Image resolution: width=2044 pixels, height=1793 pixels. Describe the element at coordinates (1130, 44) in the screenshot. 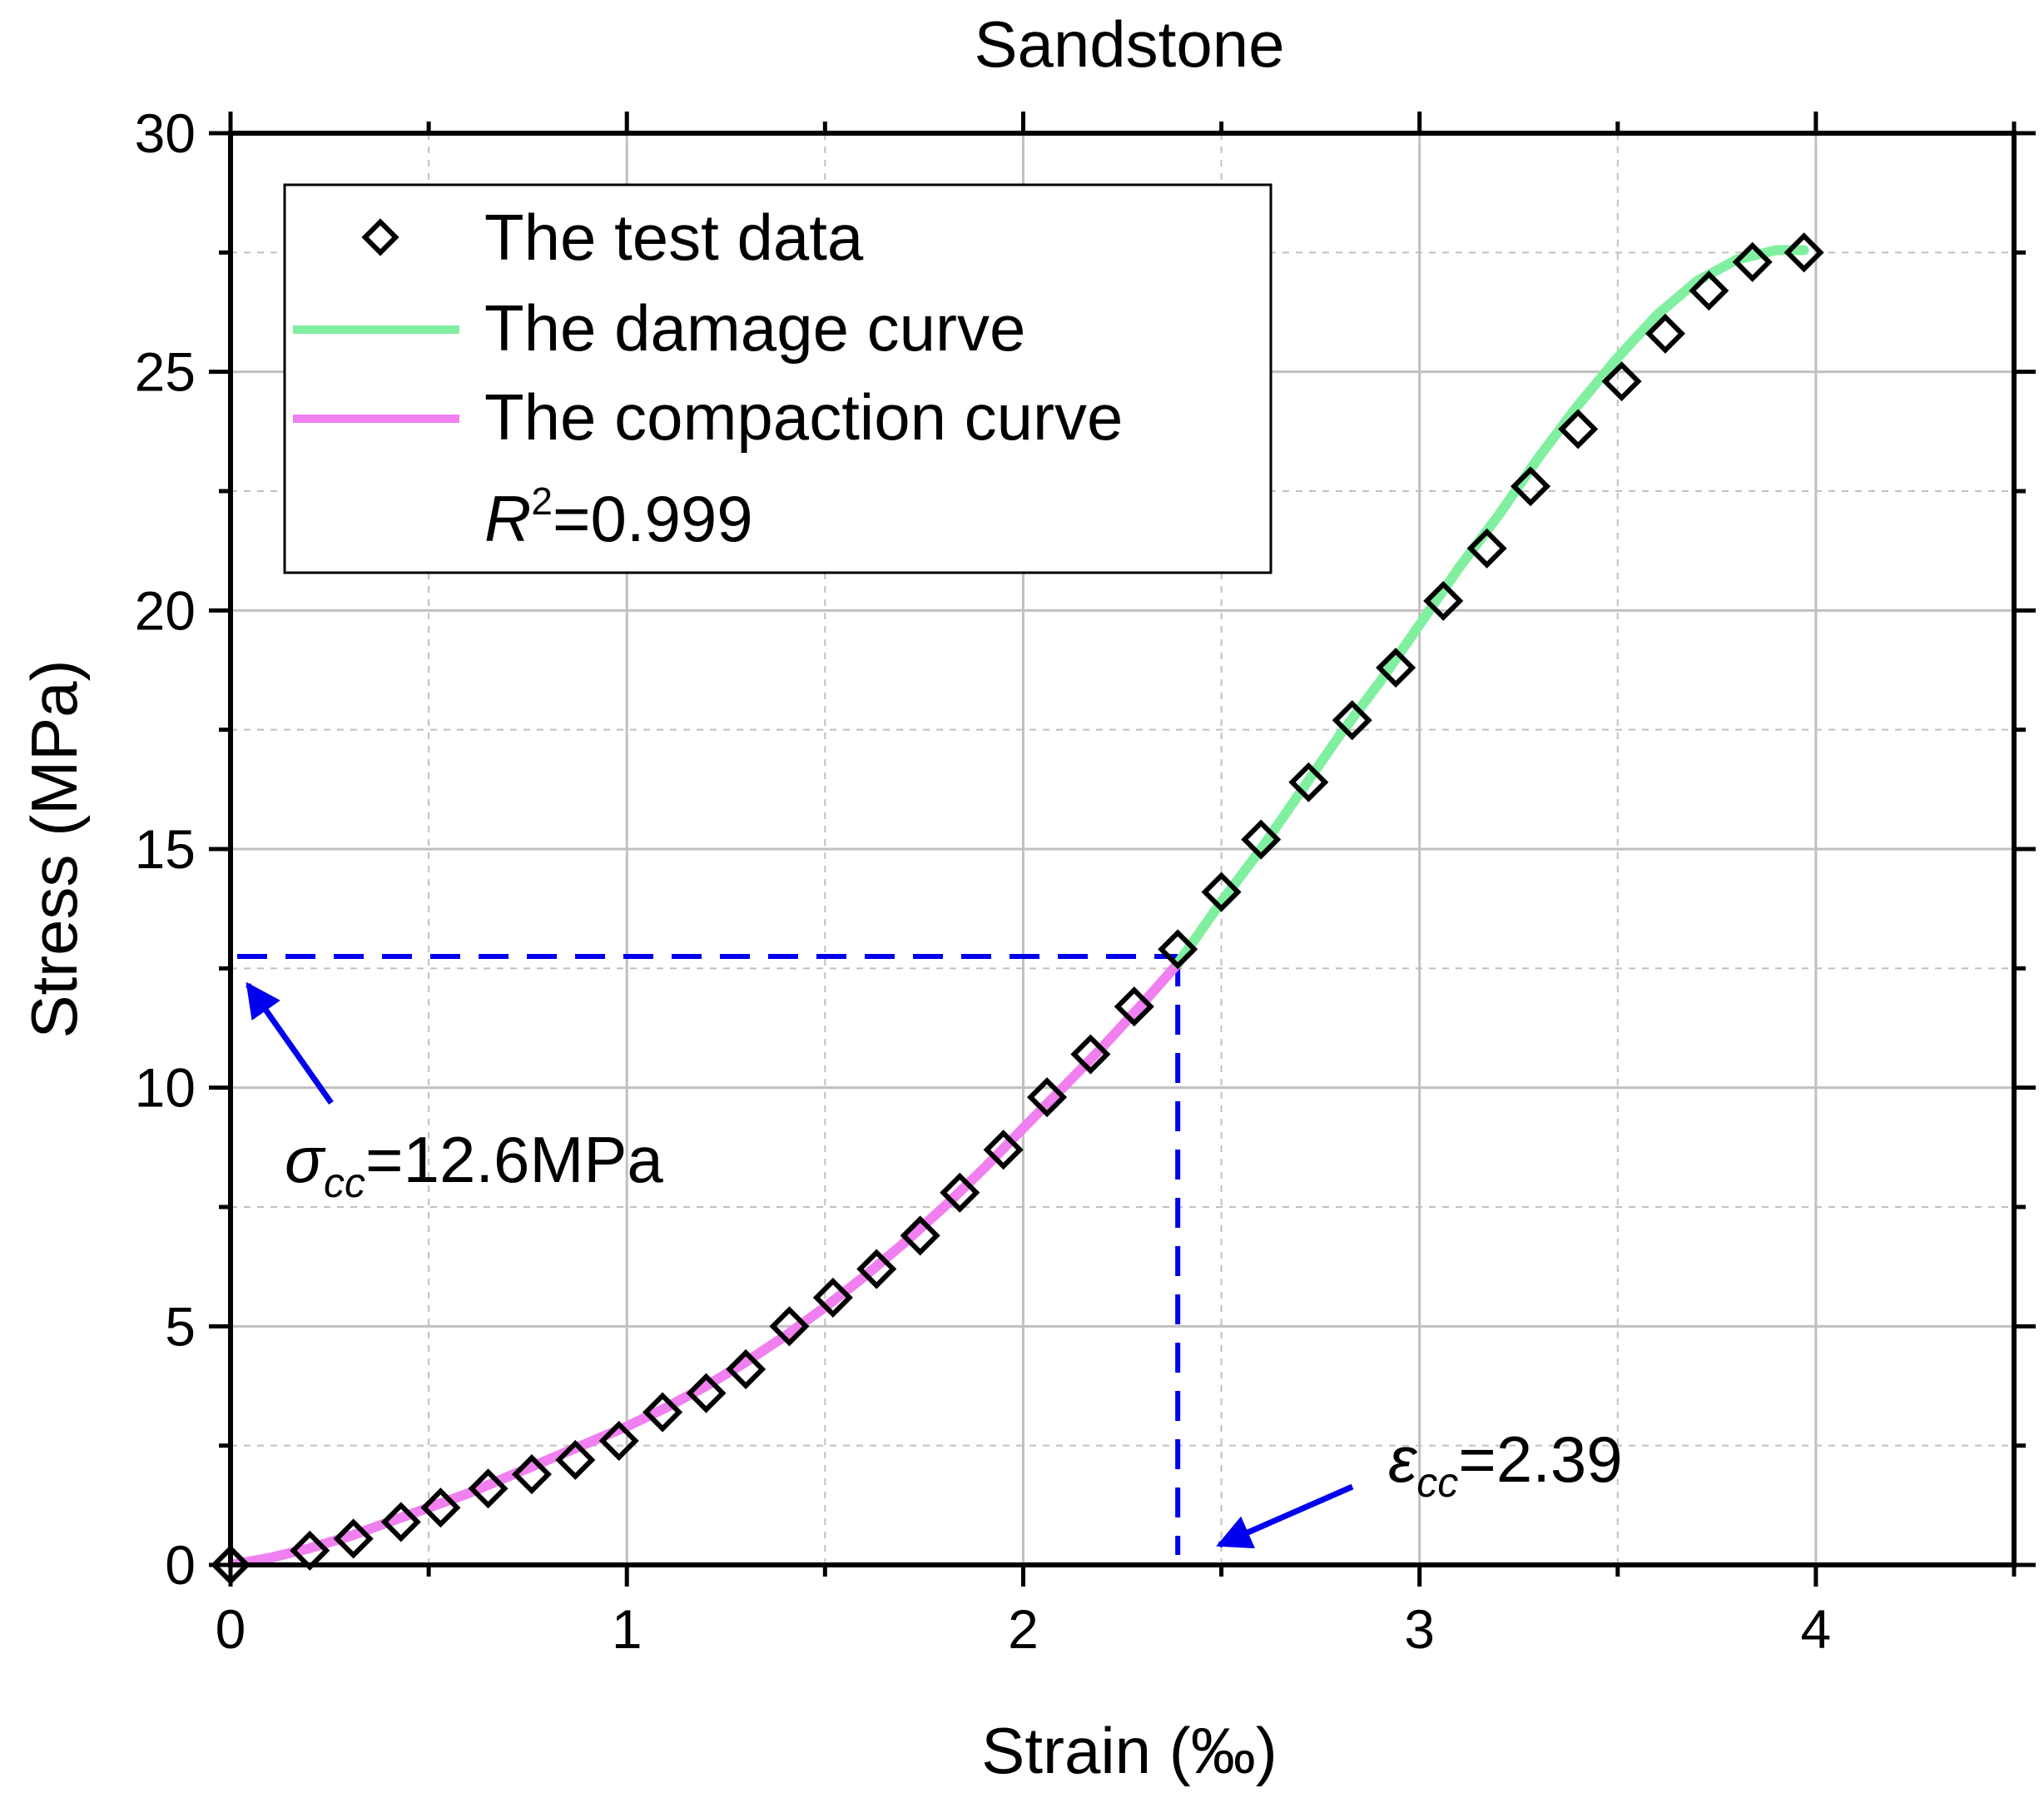

I see `chart-title: Sandstone` at that location.